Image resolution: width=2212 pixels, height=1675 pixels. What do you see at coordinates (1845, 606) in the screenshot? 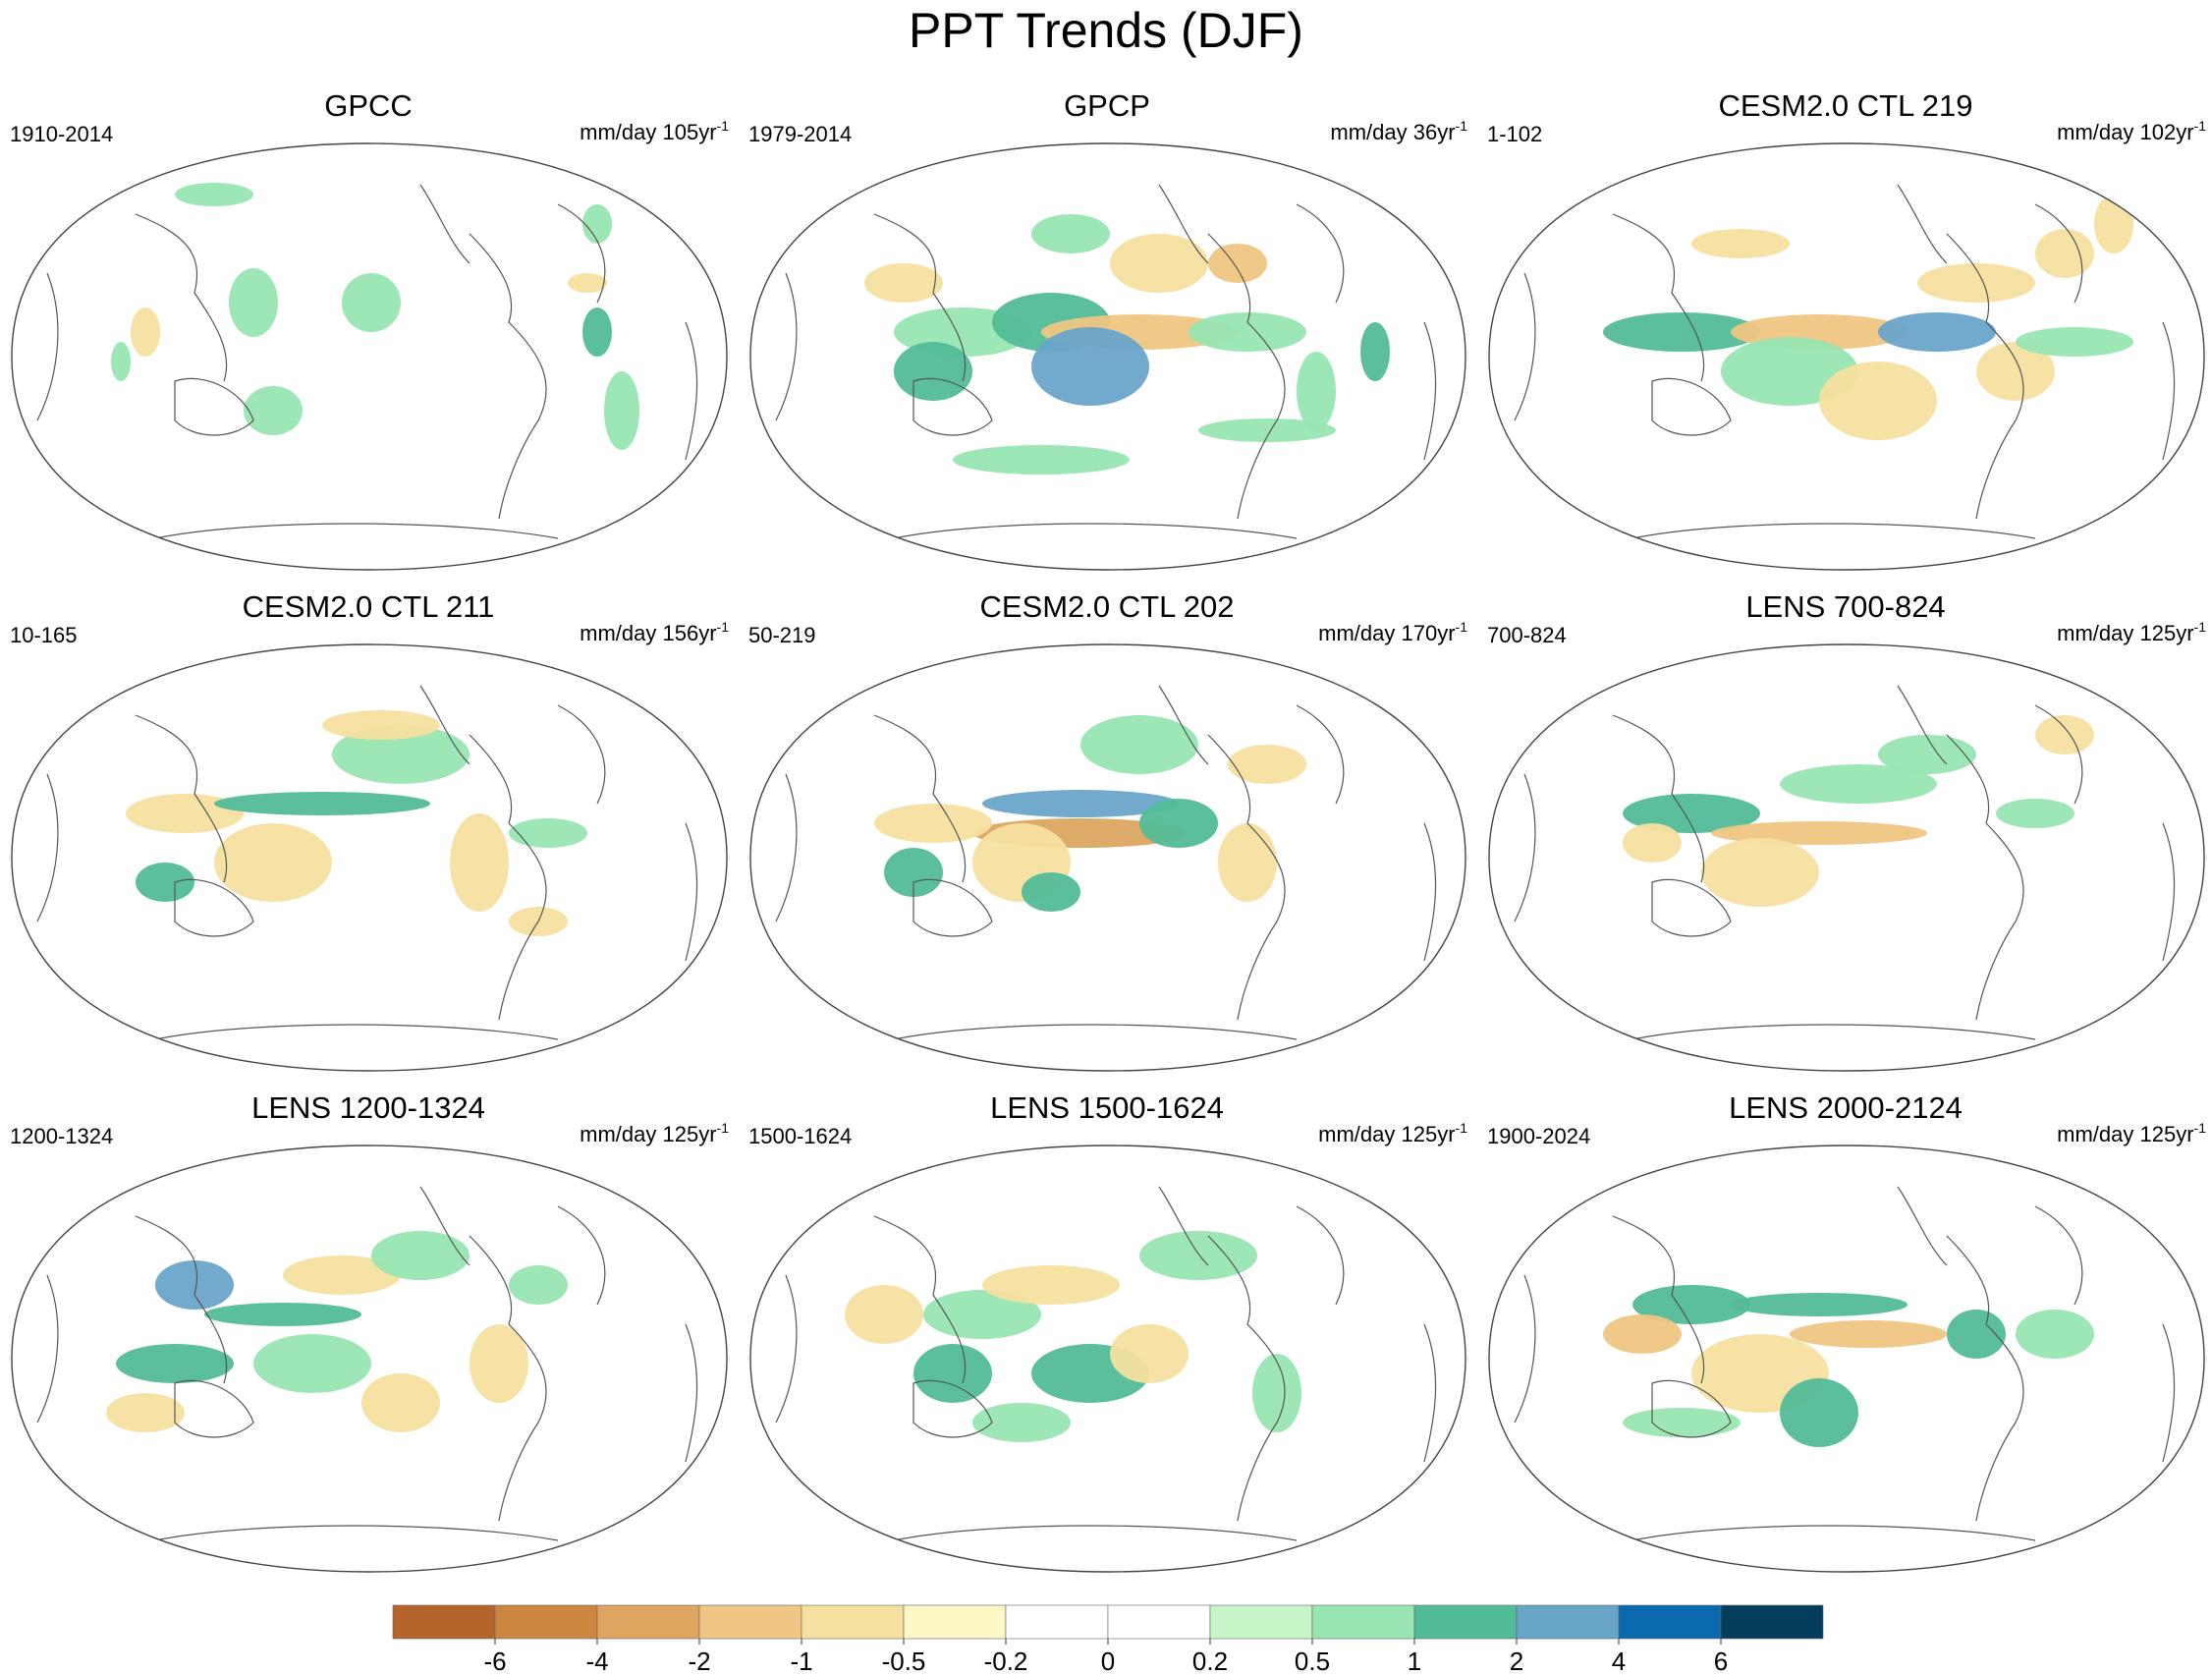
I see `panel-title: LENS 700-824` at bounding box center [1845, 606].